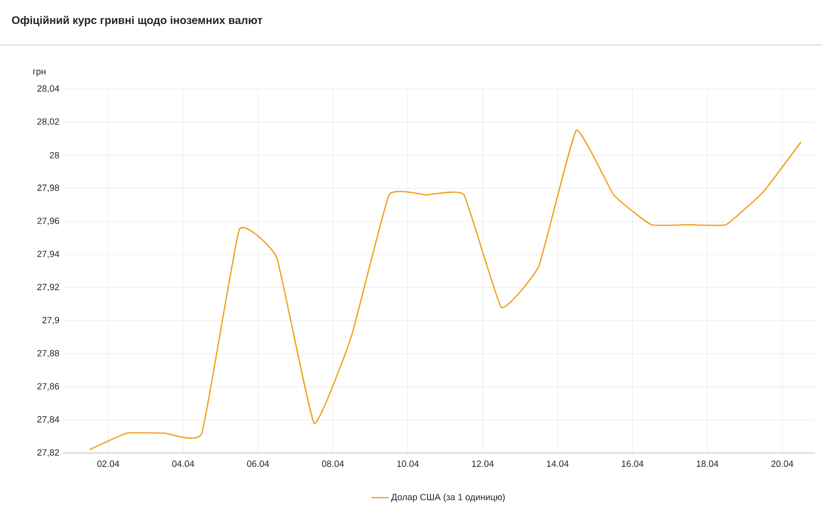  I want to click on y-tick-label: 28,04, so click(48, 89).